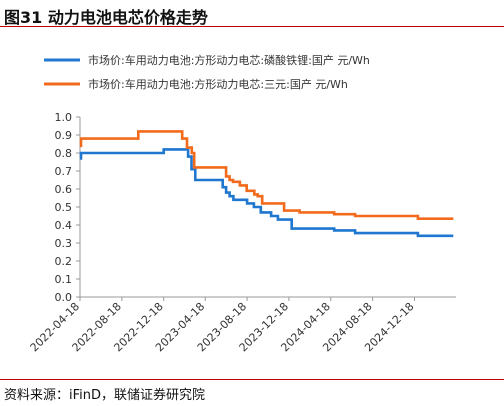 The width and height of the screenshot is (504, 406). What do you see at coordinates (106, 17) in the screenshot?
I see `chart-title: 图31 动力电池电芯价格走势` at bounding box center [106, 17].